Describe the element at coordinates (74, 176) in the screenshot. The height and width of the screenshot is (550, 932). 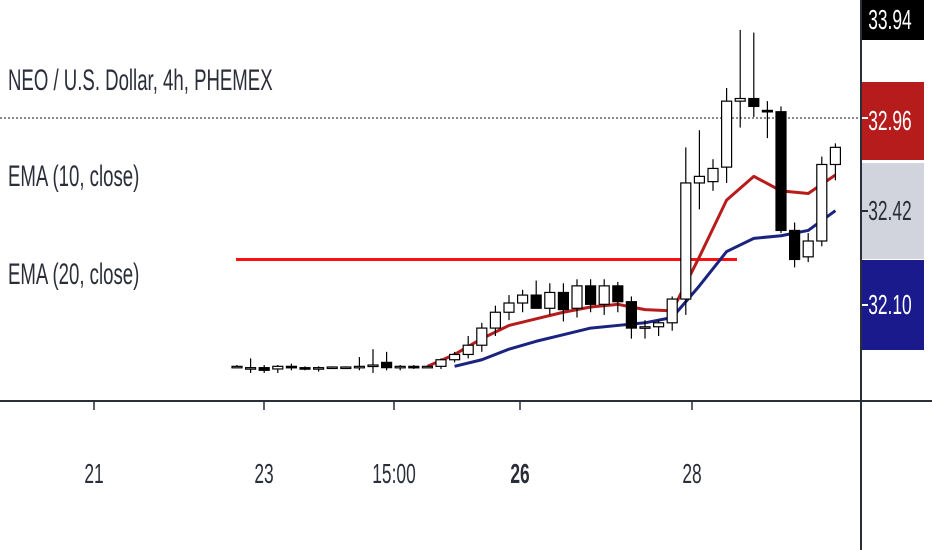
I see `ema10-legend: EMA (10, close)` at that location.